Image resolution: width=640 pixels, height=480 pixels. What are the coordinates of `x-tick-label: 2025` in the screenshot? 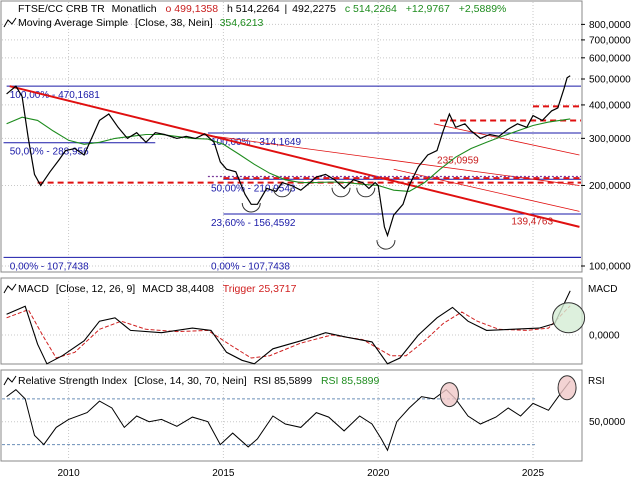 It's located at (533, 473).